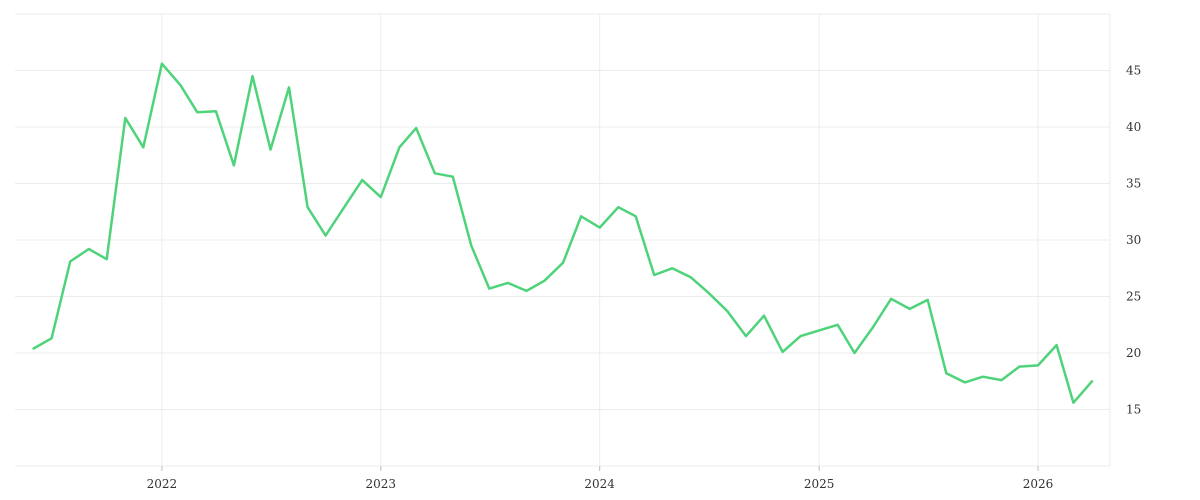 The height and width of the screenshot is (500, 1200). I want to click on y-tick-label: 25, so click(1133, 297).